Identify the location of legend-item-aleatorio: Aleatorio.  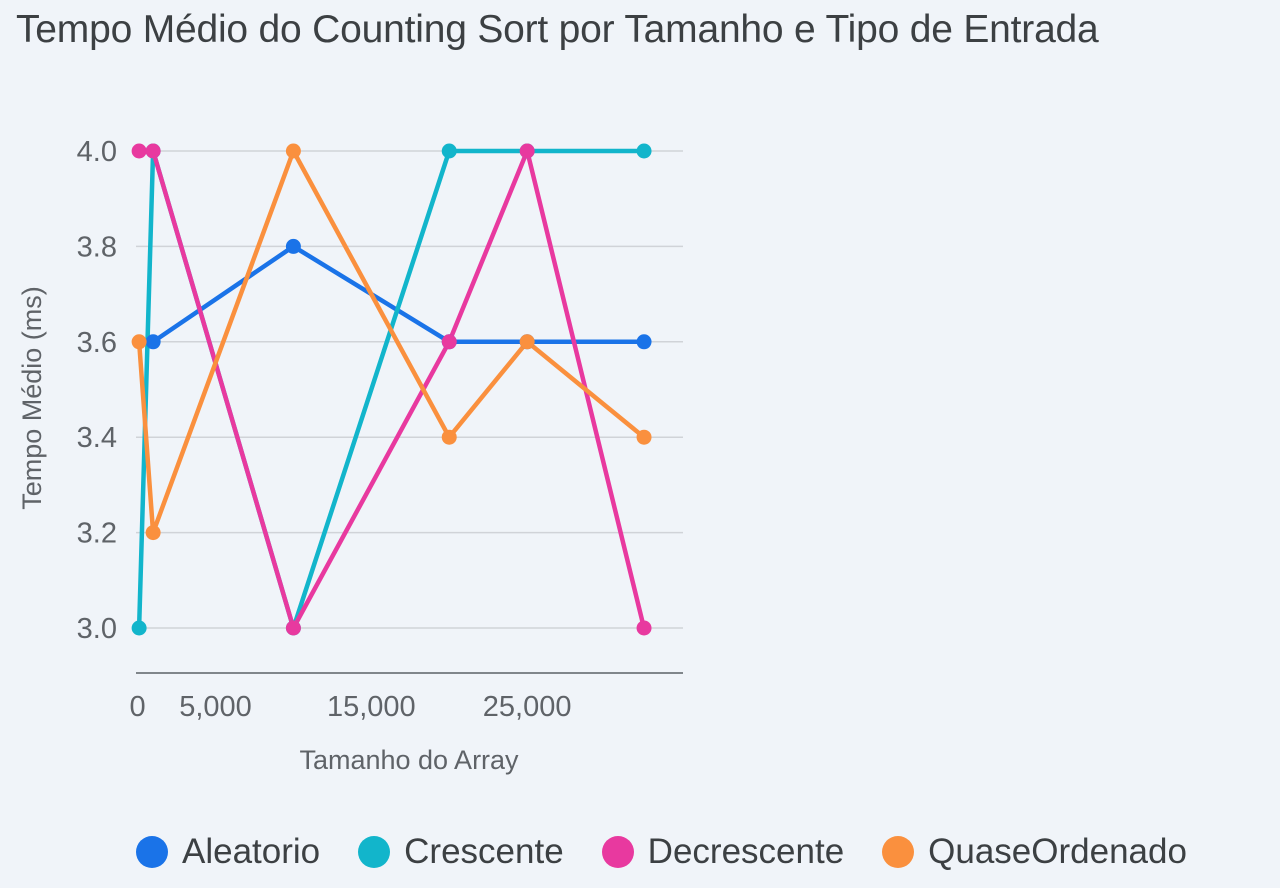
(228, 852).